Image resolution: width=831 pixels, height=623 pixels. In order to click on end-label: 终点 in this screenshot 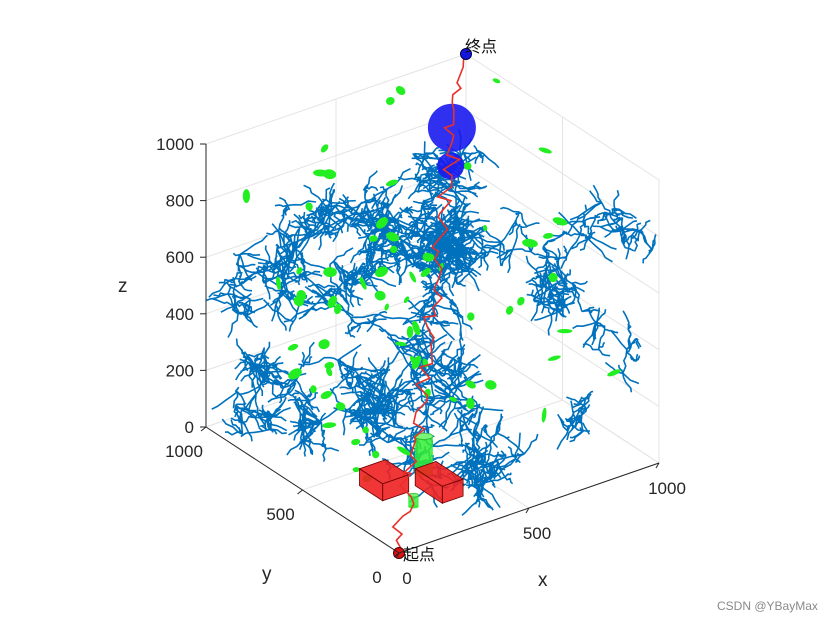, I will do `click(481, 46)`.